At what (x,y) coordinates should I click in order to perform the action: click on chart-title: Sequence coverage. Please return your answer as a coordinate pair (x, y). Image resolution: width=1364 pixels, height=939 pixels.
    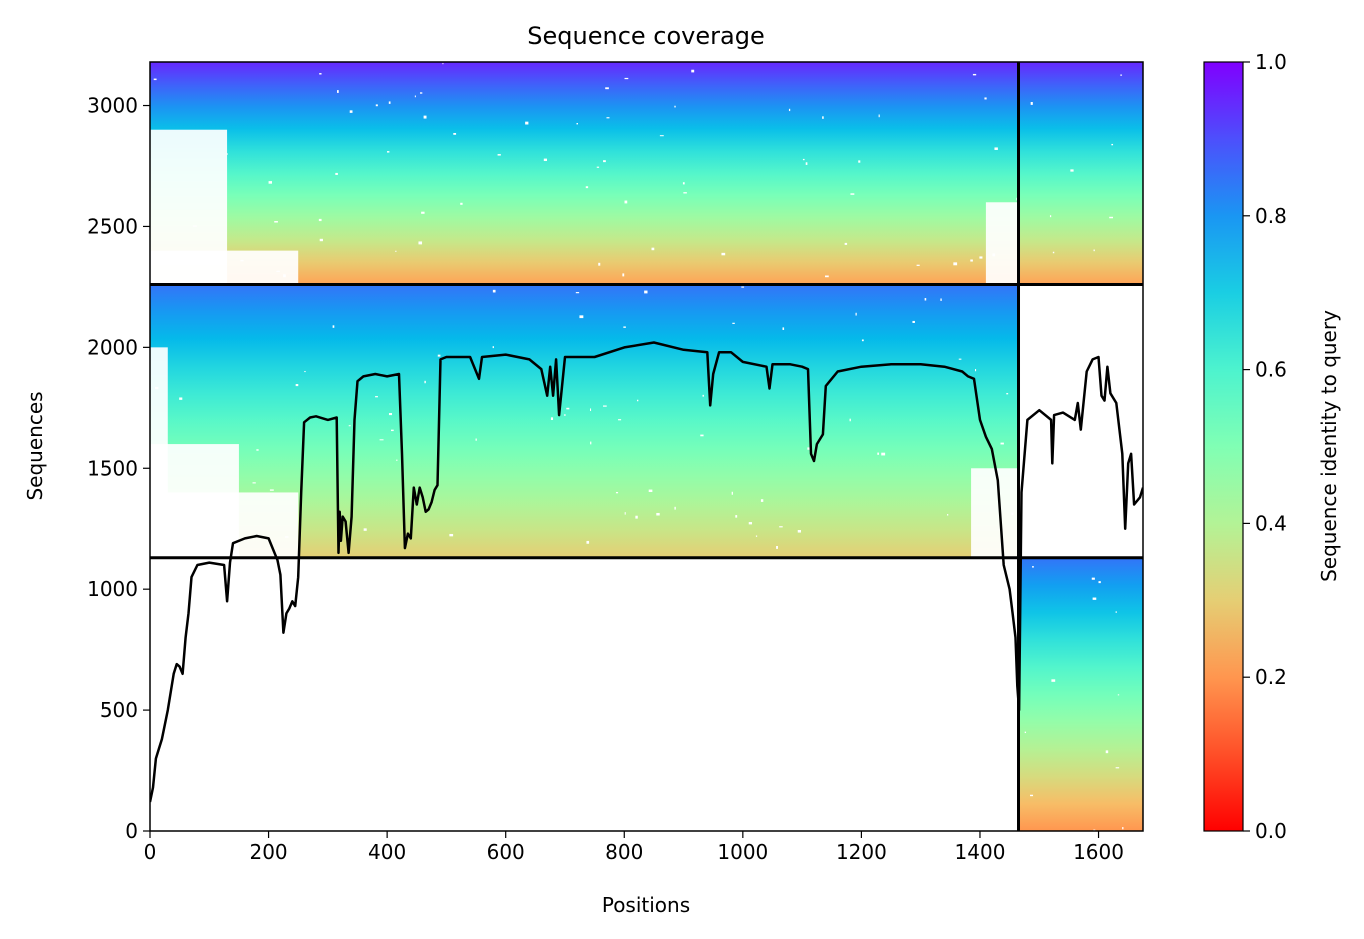
    Looking at the image, I should click on (645, 36).